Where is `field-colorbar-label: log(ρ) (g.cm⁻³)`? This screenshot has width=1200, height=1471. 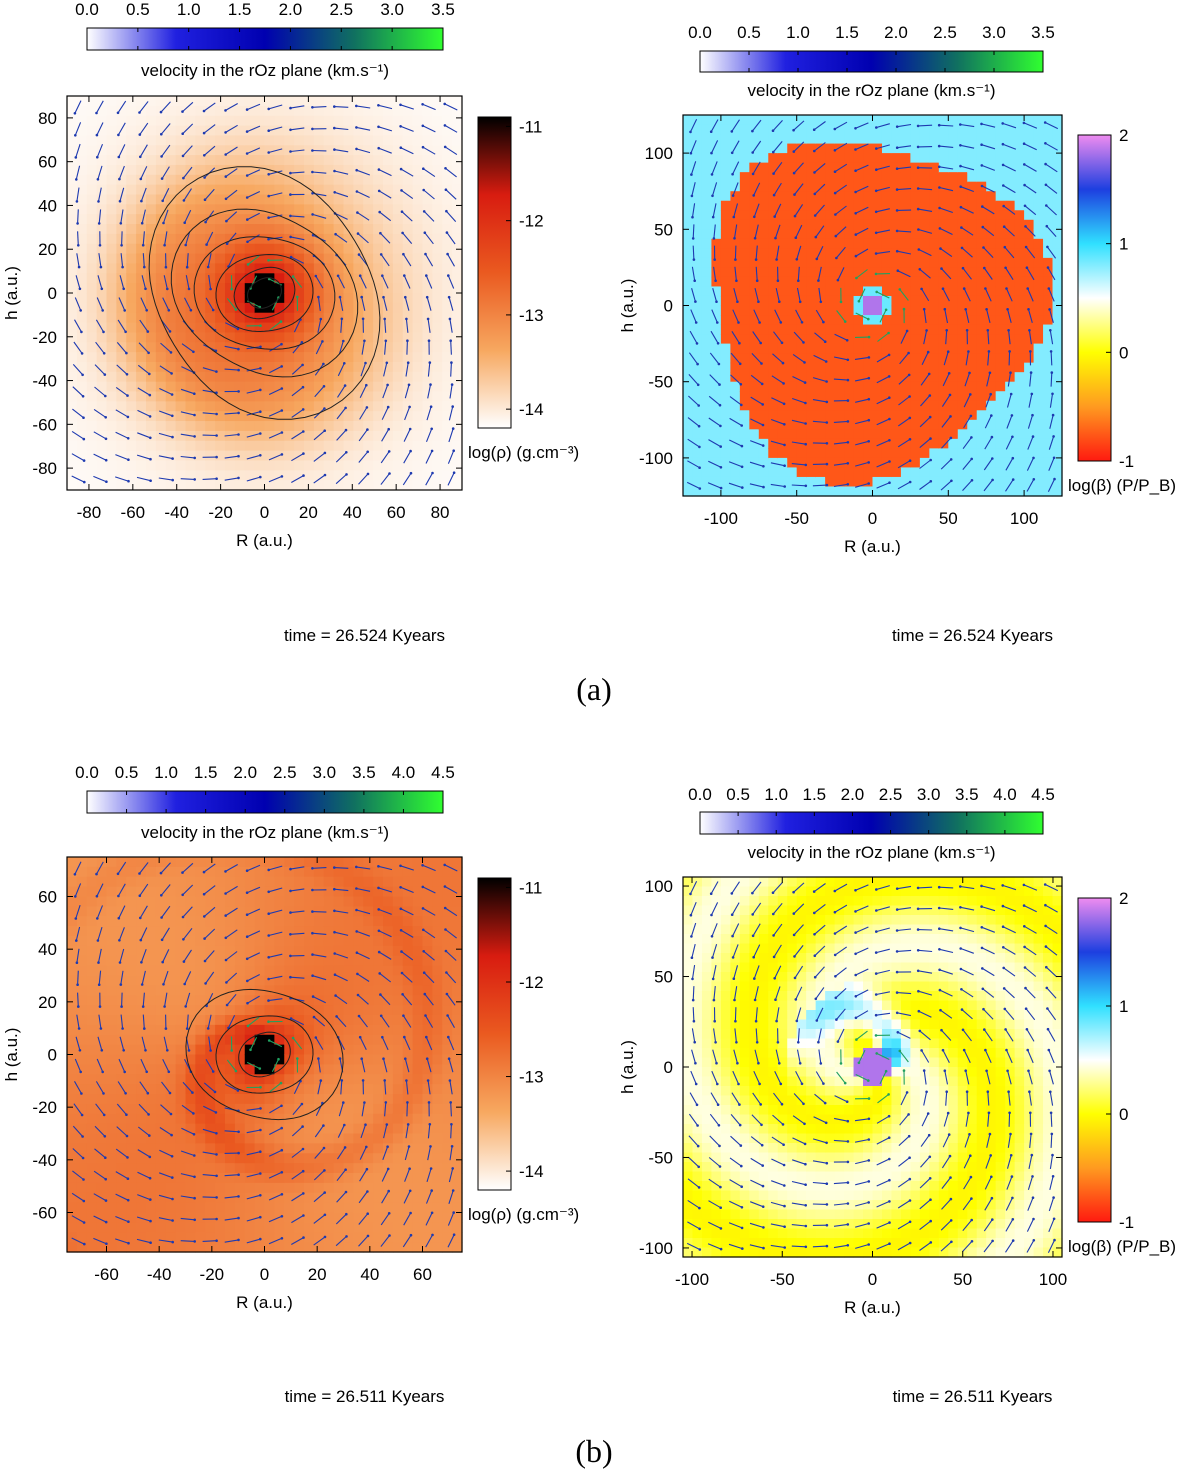 field-colorbar-label: log(ρ) (g.cm⁻³) is located at coordinates (523, 1214).